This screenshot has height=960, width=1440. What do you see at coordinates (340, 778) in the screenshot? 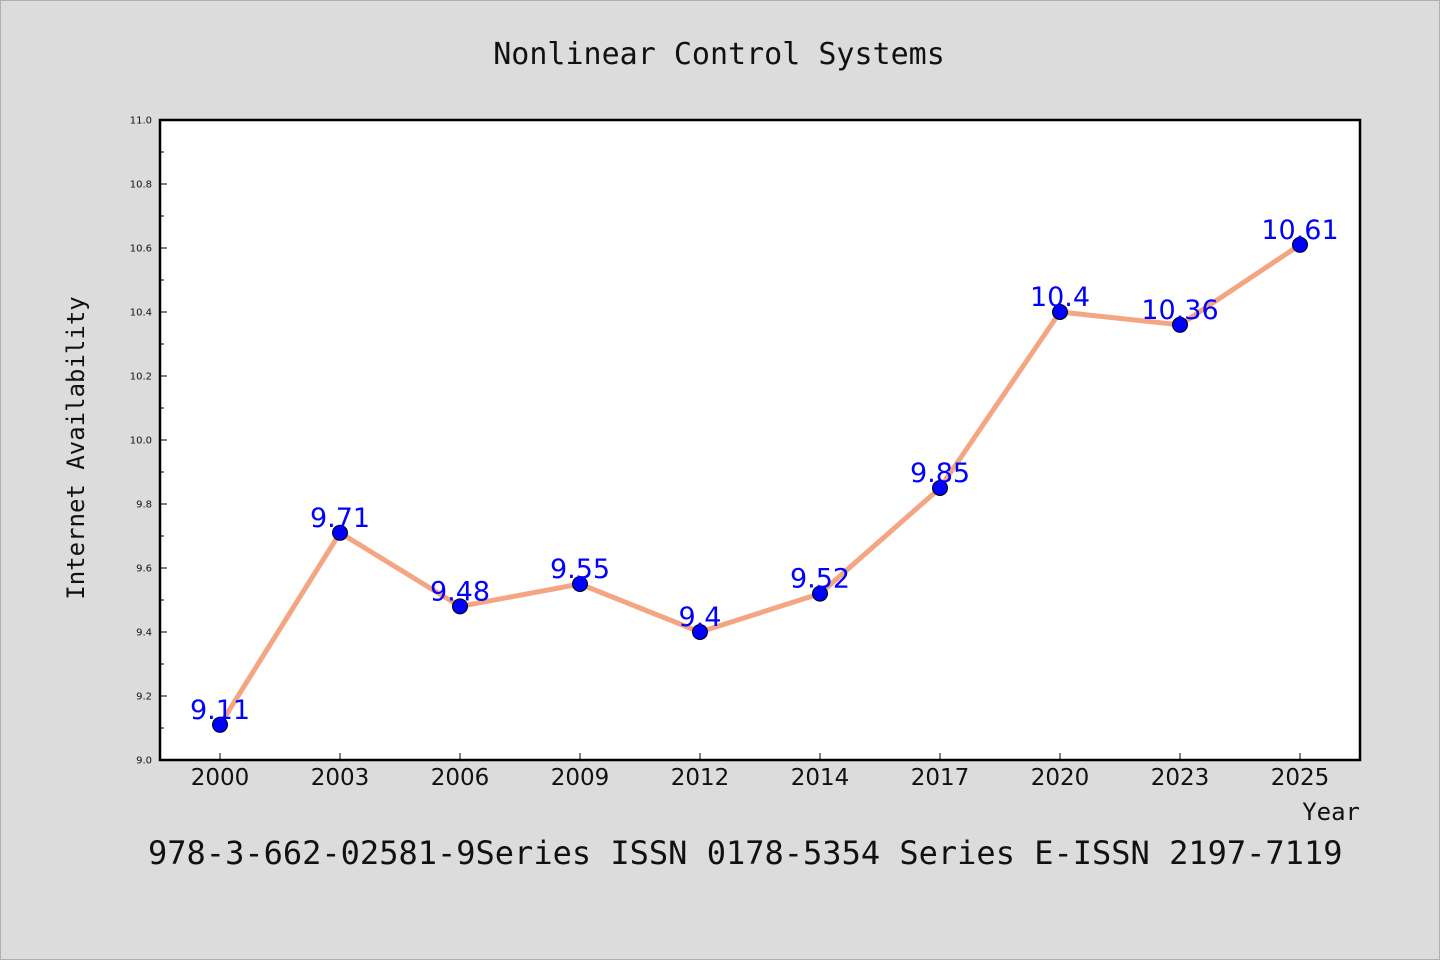
I see `x-tick-label: 2003` at bounding box center [340, 778].